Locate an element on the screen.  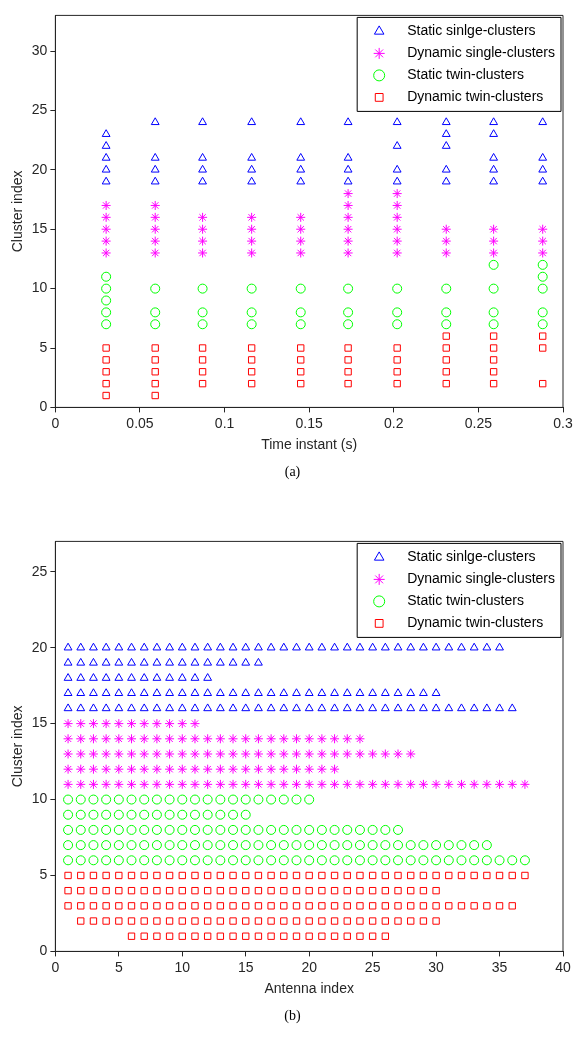
x-tick-label: 15 is located at coordinates (245, 966).